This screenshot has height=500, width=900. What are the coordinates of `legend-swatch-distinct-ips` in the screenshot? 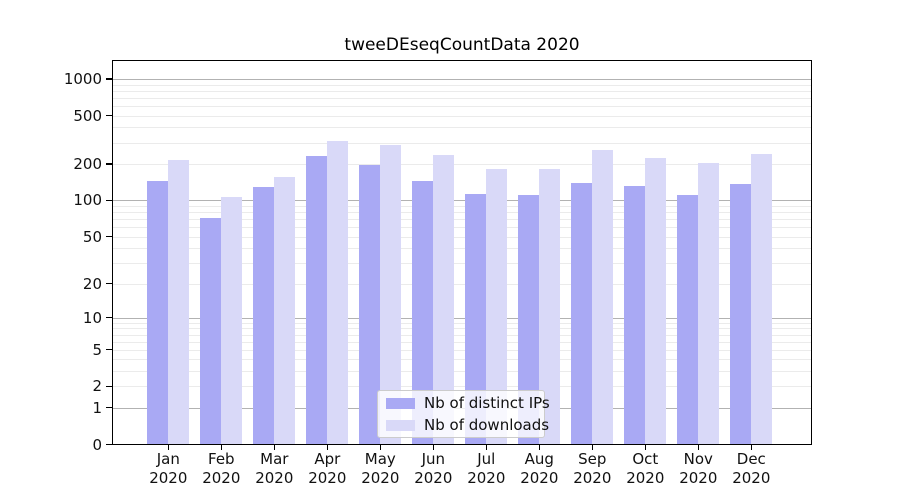 It's located at (400, 403).